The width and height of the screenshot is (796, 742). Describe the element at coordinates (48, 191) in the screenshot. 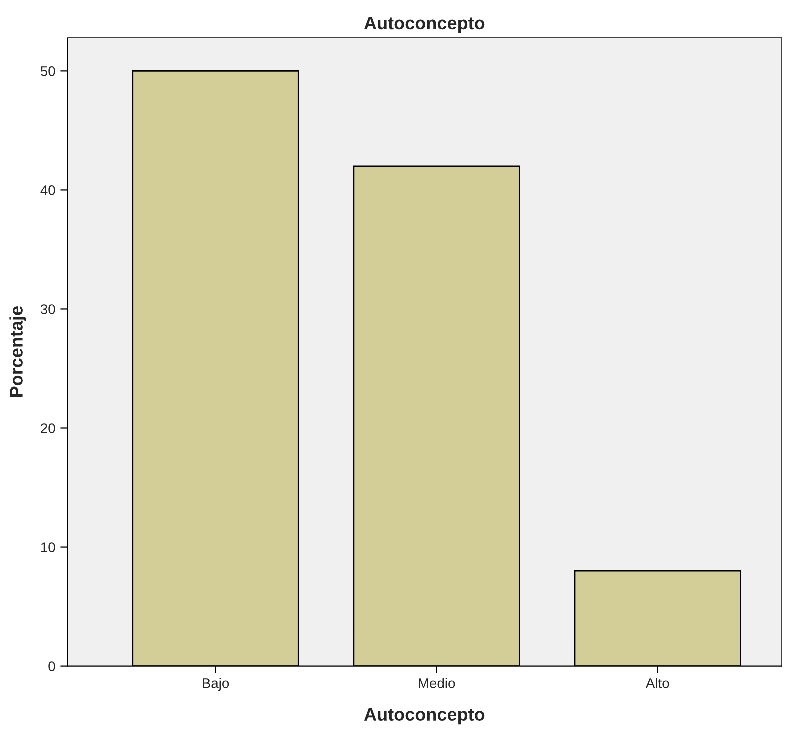

I see `y-tick-label: 40` at that location.